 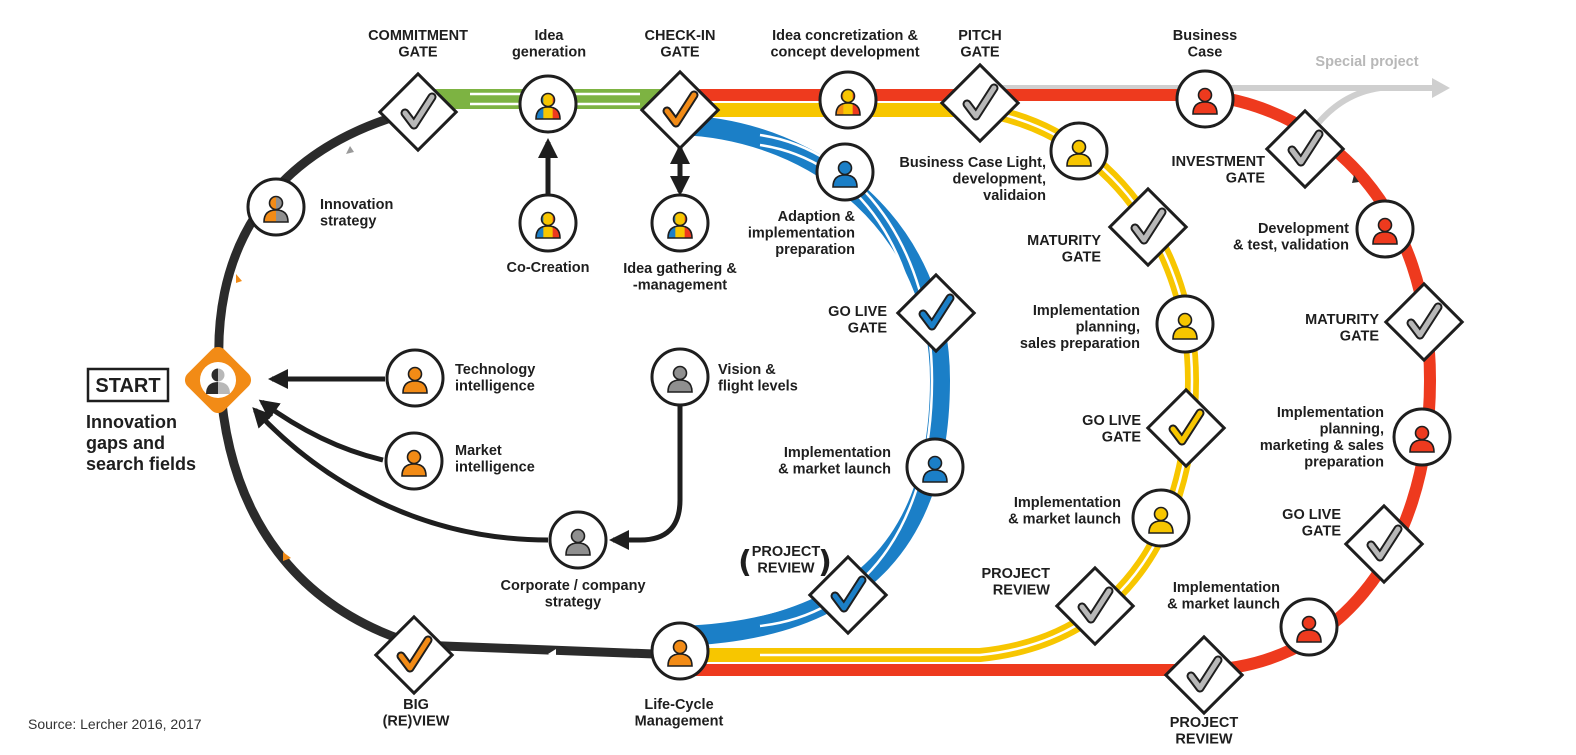 I want to click on pitch-gate, so click(x=980, y=103).